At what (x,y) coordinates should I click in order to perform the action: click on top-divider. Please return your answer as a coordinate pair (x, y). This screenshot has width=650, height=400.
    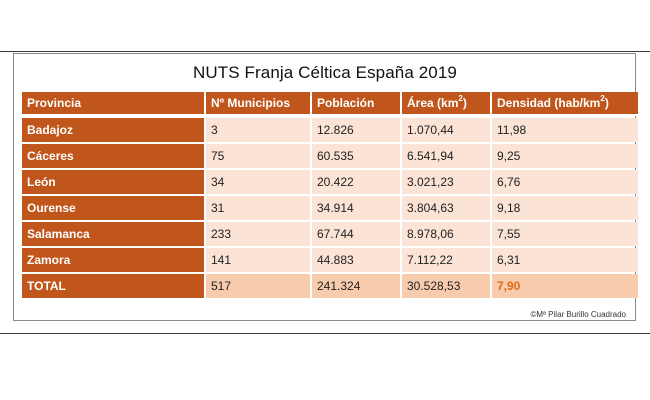
    Looking at the image, I should click on (325, 51).